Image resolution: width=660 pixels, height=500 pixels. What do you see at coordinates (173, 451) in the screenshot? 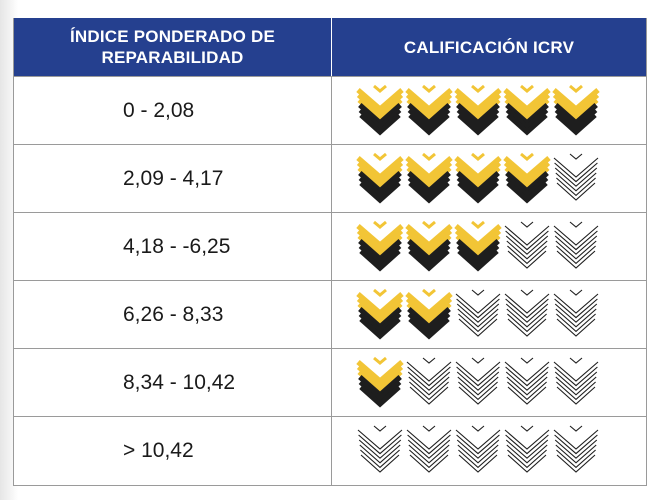
I see `range-cell: > 10,42` at bounding box center [173, 451].